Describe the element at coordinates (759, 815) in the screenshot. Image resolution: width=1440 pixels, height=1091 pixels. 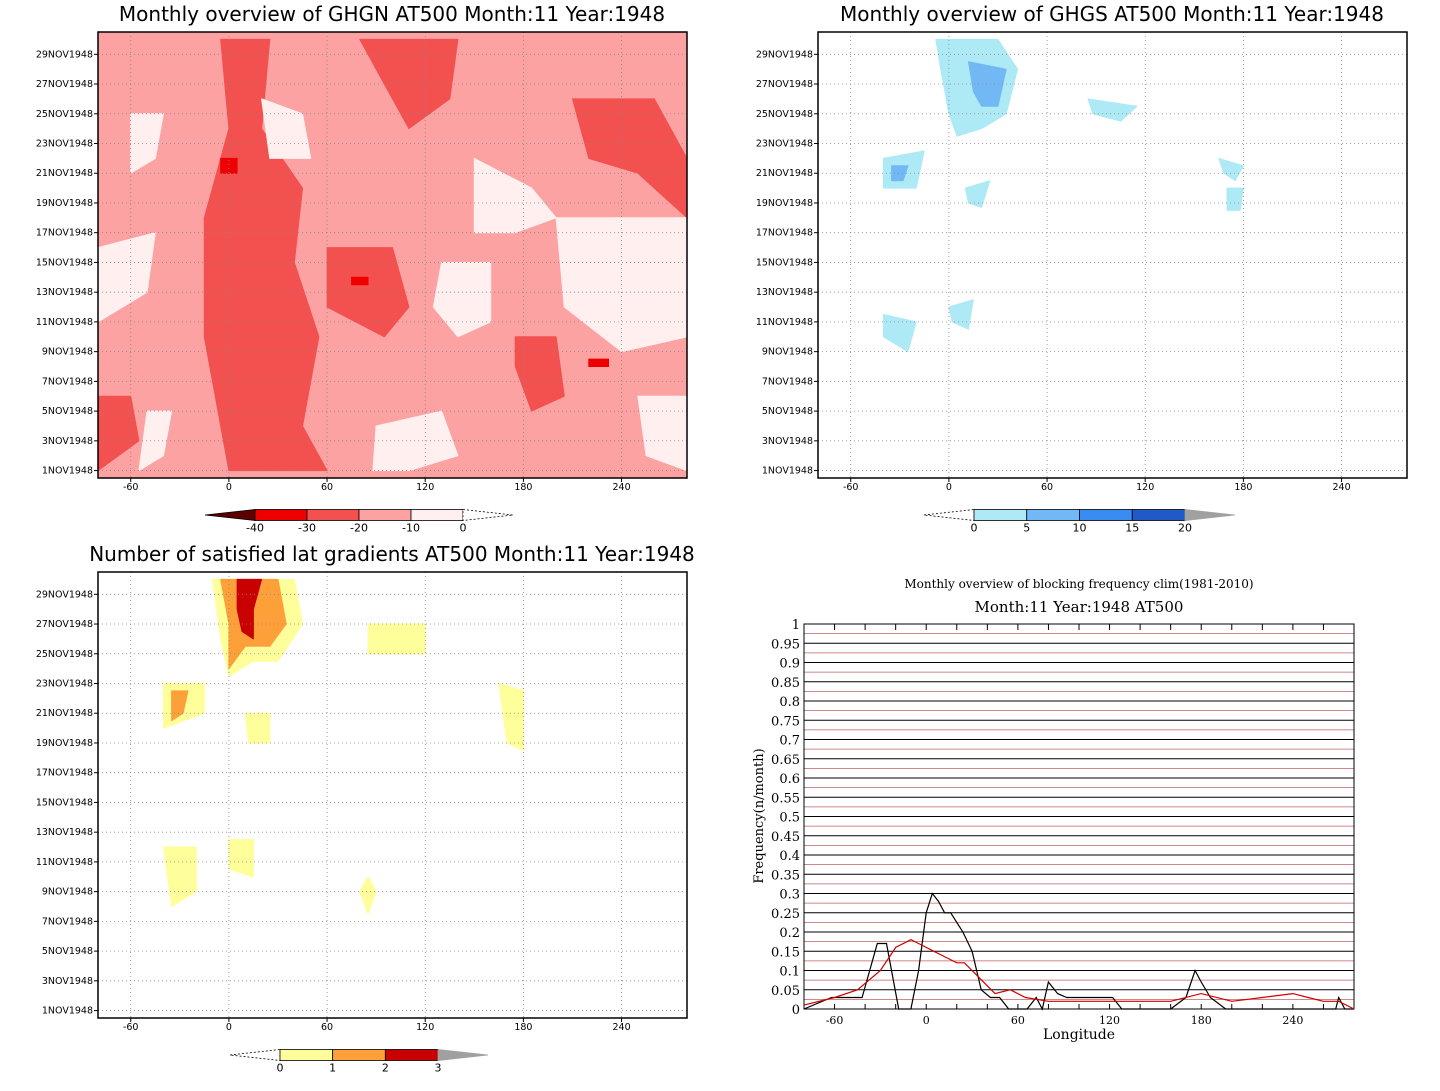
I see `y-axis-label: Frequency(n/month)` at that location.